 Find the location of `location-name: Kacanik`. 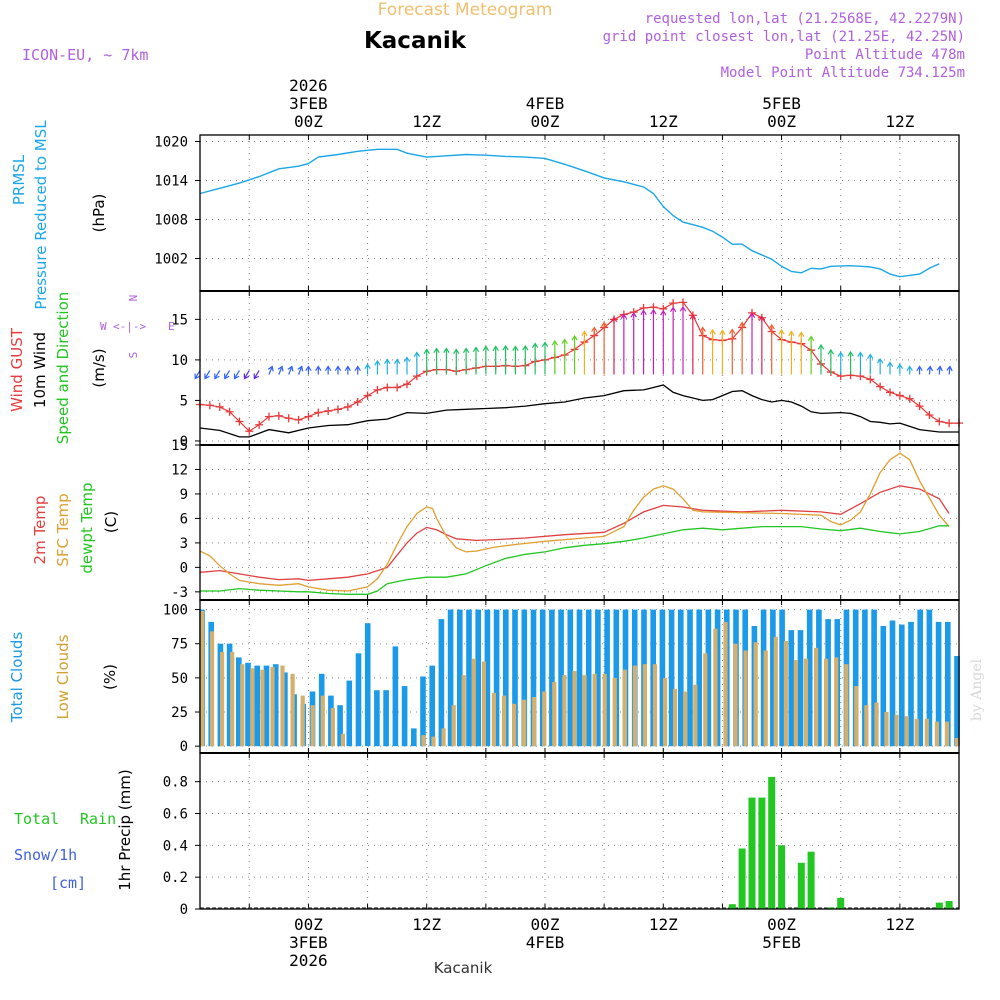

location-name: Kacanik is located at coordinates (415, 41).